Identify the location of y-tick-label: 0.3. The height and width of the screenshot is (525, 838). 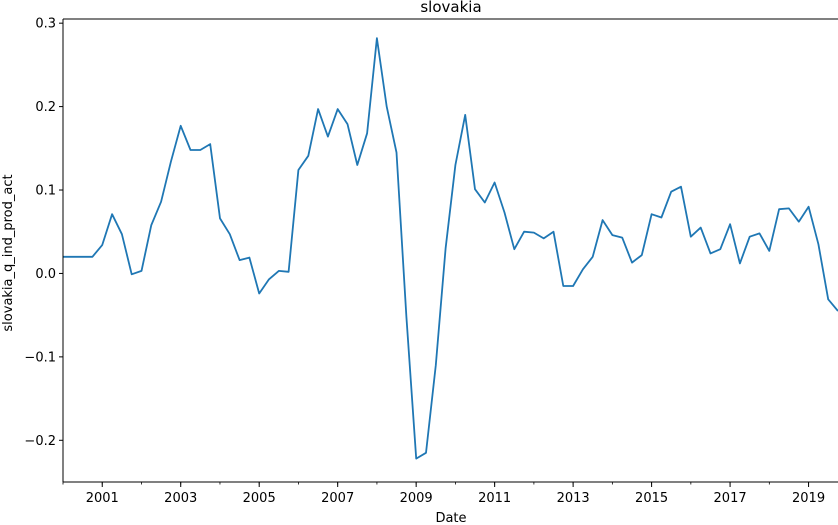
(45, 24).